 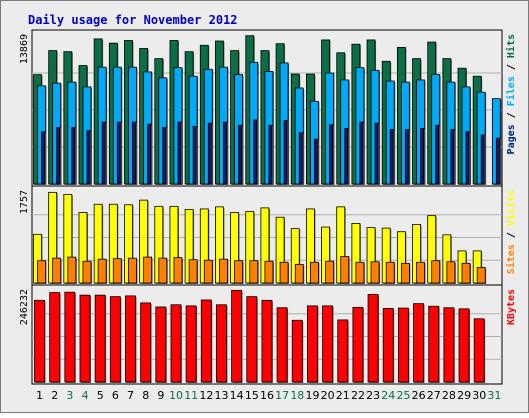 What do you see at coordinates (24, 49) in the screenshot?
I see `max-label: 13869` at bounding box center [24, 49].